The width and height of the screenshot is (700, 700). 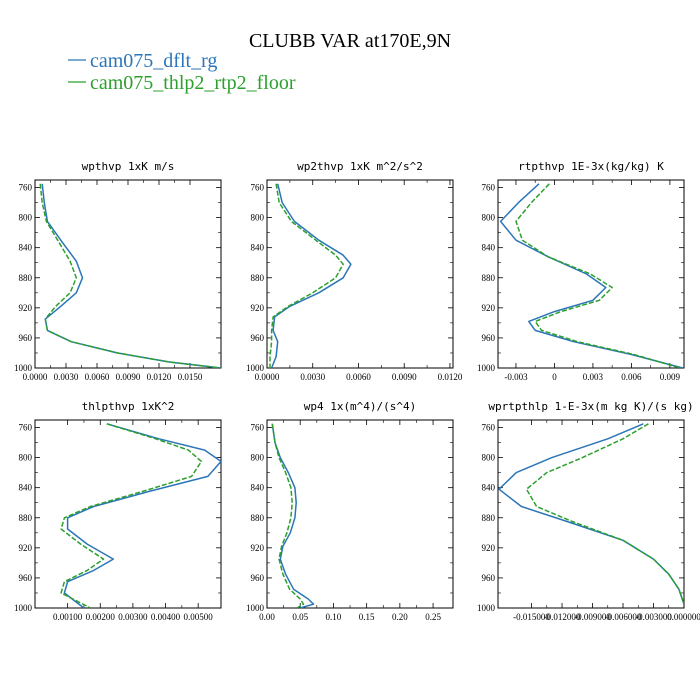 What do you see at coordinates (590, 406) in the screenshot?
I see `panel-title: wprtpthlp 1-E-3x(m kg K)/(s kg)` at bounding box center [590, 406].